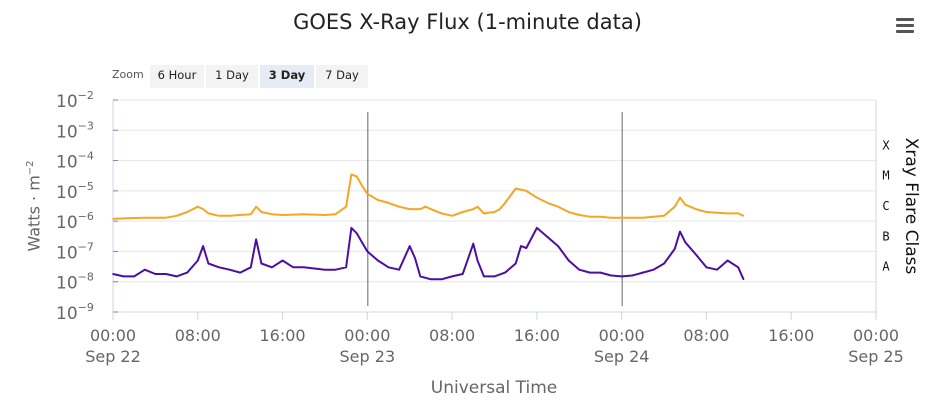  What do you see at coordinates (885, 176) in the screenshot?
I see `flare-class-label: M` at bounding box center [885, 176].